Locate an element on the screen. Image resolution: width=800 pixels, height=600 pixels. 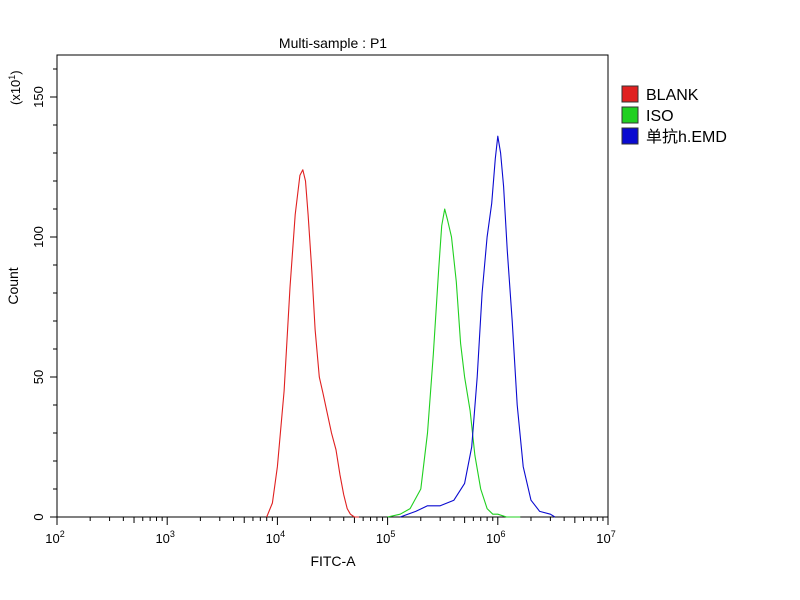
y-tick-label: 100 is located at coordinates (38, 237).